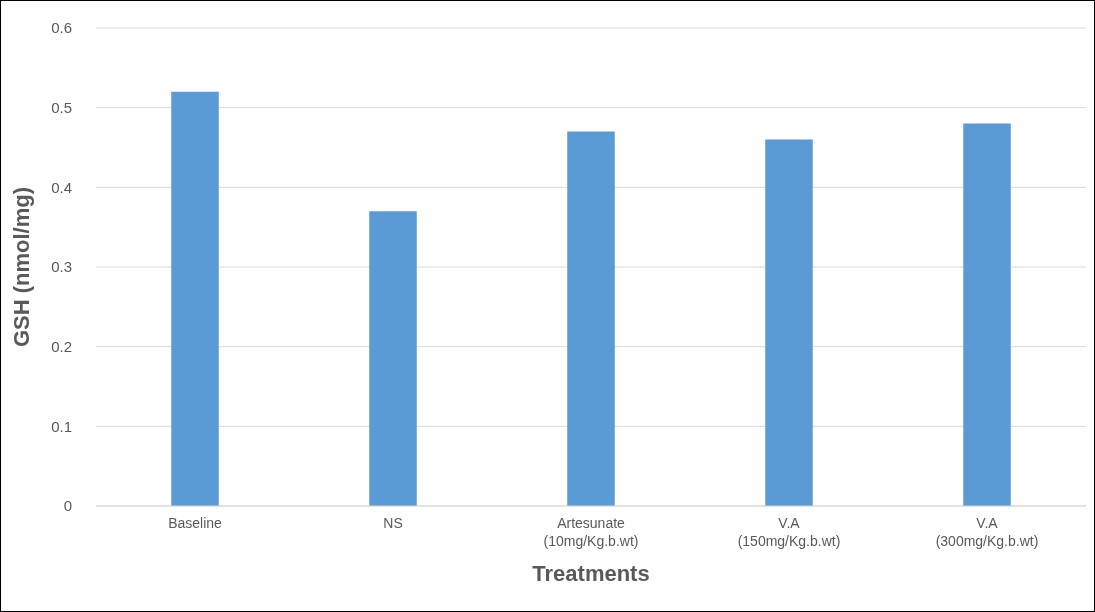 The image size is (1095, 612). Describe the element at coordinates (591, 532) in the screenshot. I see `x-tick-label: Artesunate (10mg/Kg.b.wt)` at that location.